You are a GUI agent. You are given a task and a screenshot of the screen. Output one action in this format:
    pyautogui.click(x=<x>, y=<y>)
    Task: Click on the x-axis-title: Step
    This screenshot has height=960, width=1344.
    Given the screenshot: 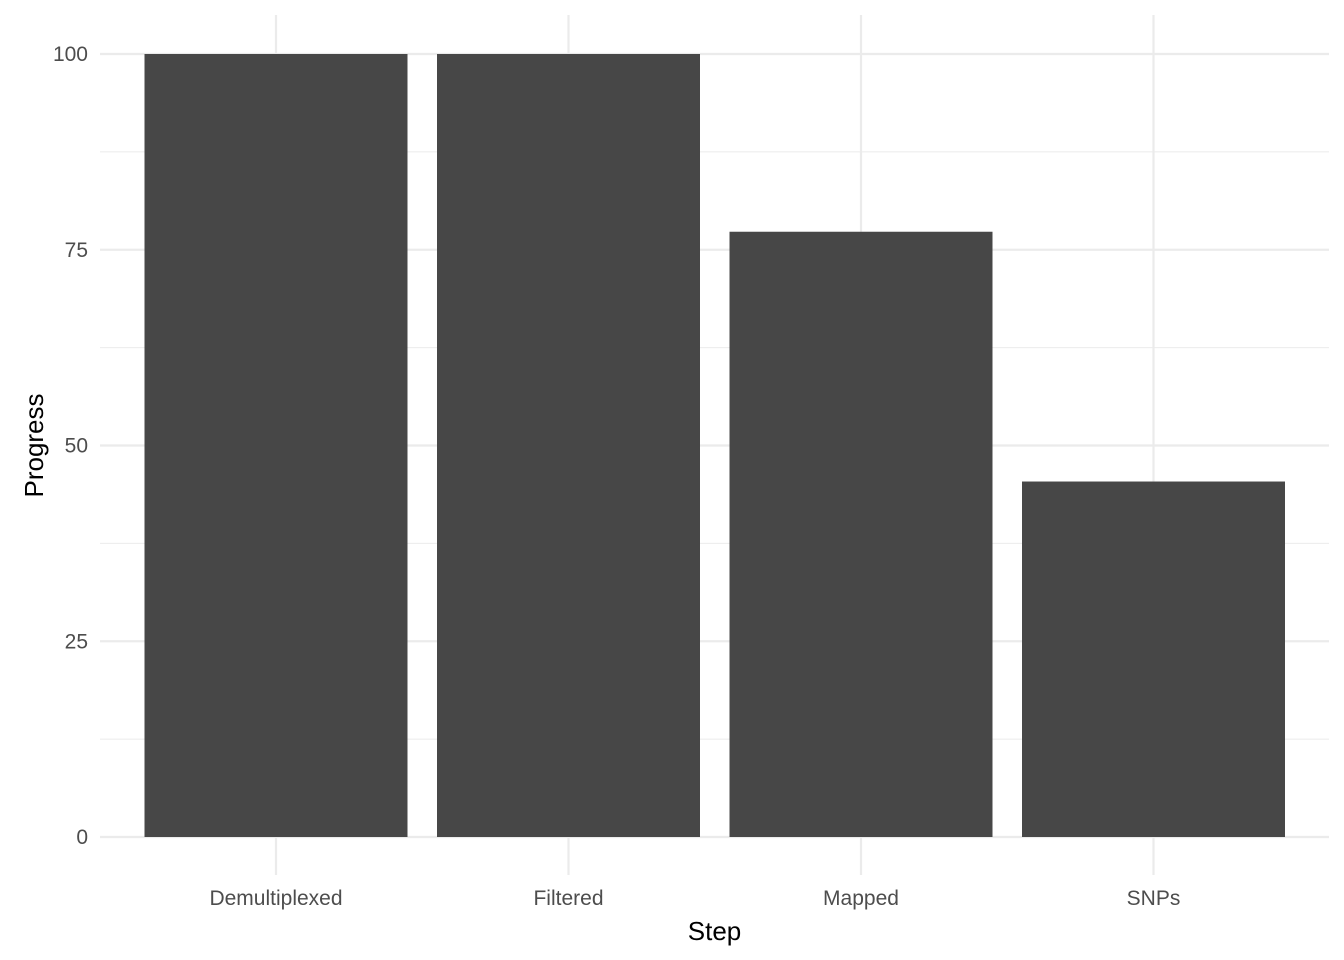 What is the action you would take?
    pyautogui.click(x=715, y=931)
    